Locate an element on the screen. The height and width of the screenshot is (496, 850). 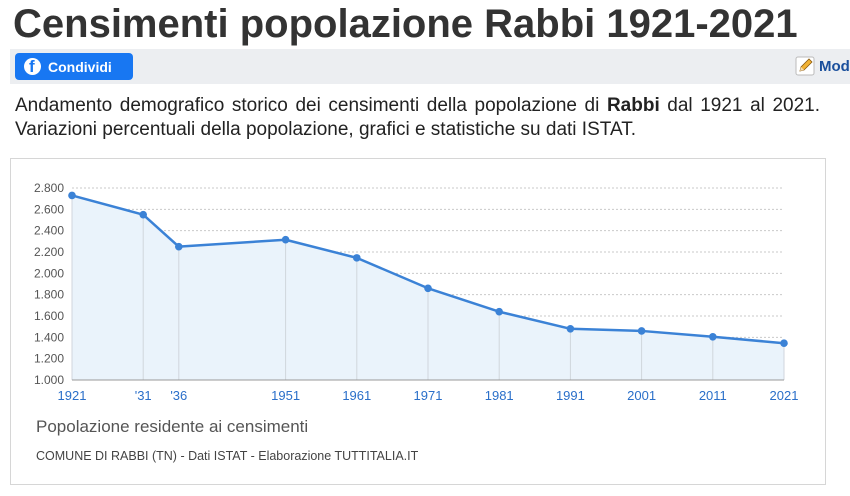
y-tick-label: 1.200 is located at coordinates (49, 359).